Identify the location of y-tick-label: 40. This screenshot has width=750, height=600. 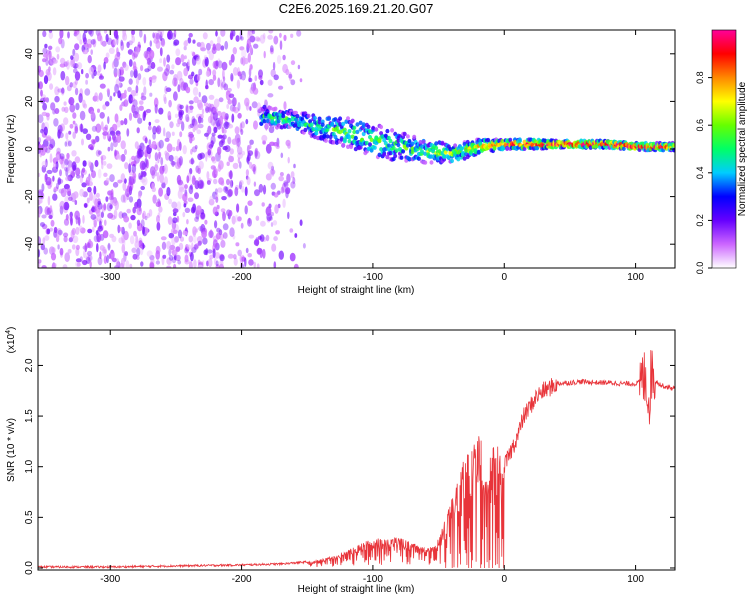
(29, 54).